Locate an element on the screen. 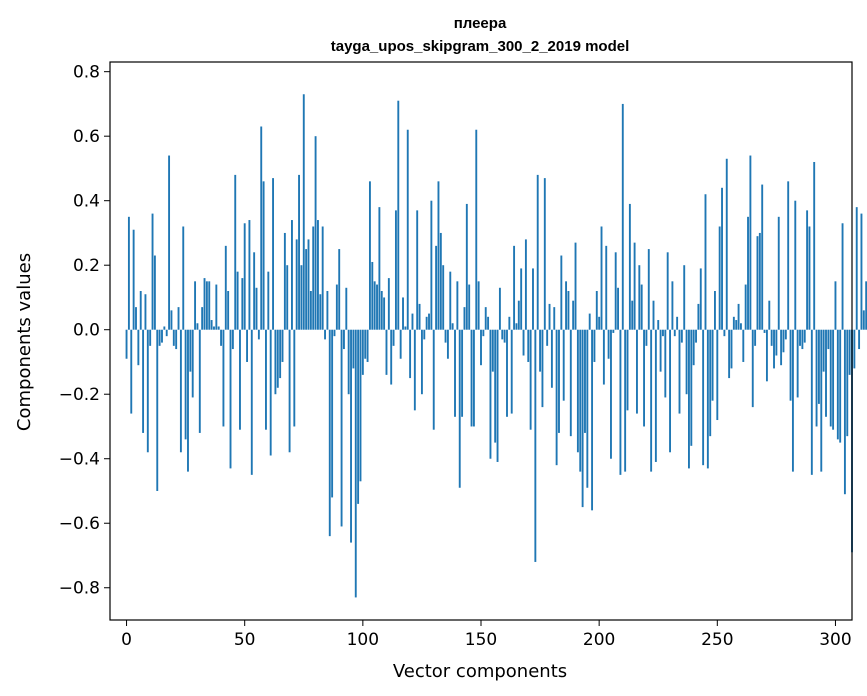  x-tick-label: 200 is located at coordinates (599, 640).